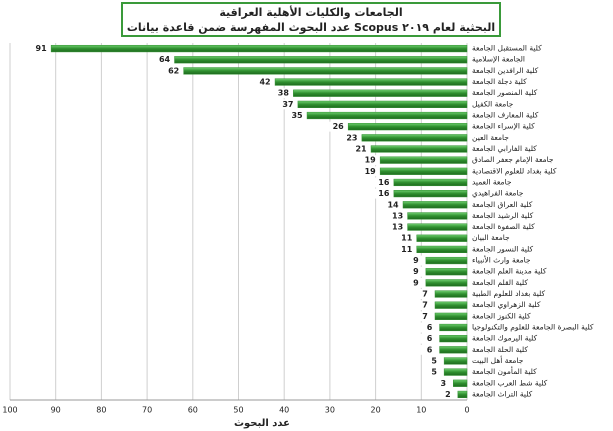 This screenshot has height=431, width=613. What do you see at coordinates (504, 148) in the screenshot?
I see `y-tick-label: كلية الفارابي الجامعة` at bounding box center [504, 148].